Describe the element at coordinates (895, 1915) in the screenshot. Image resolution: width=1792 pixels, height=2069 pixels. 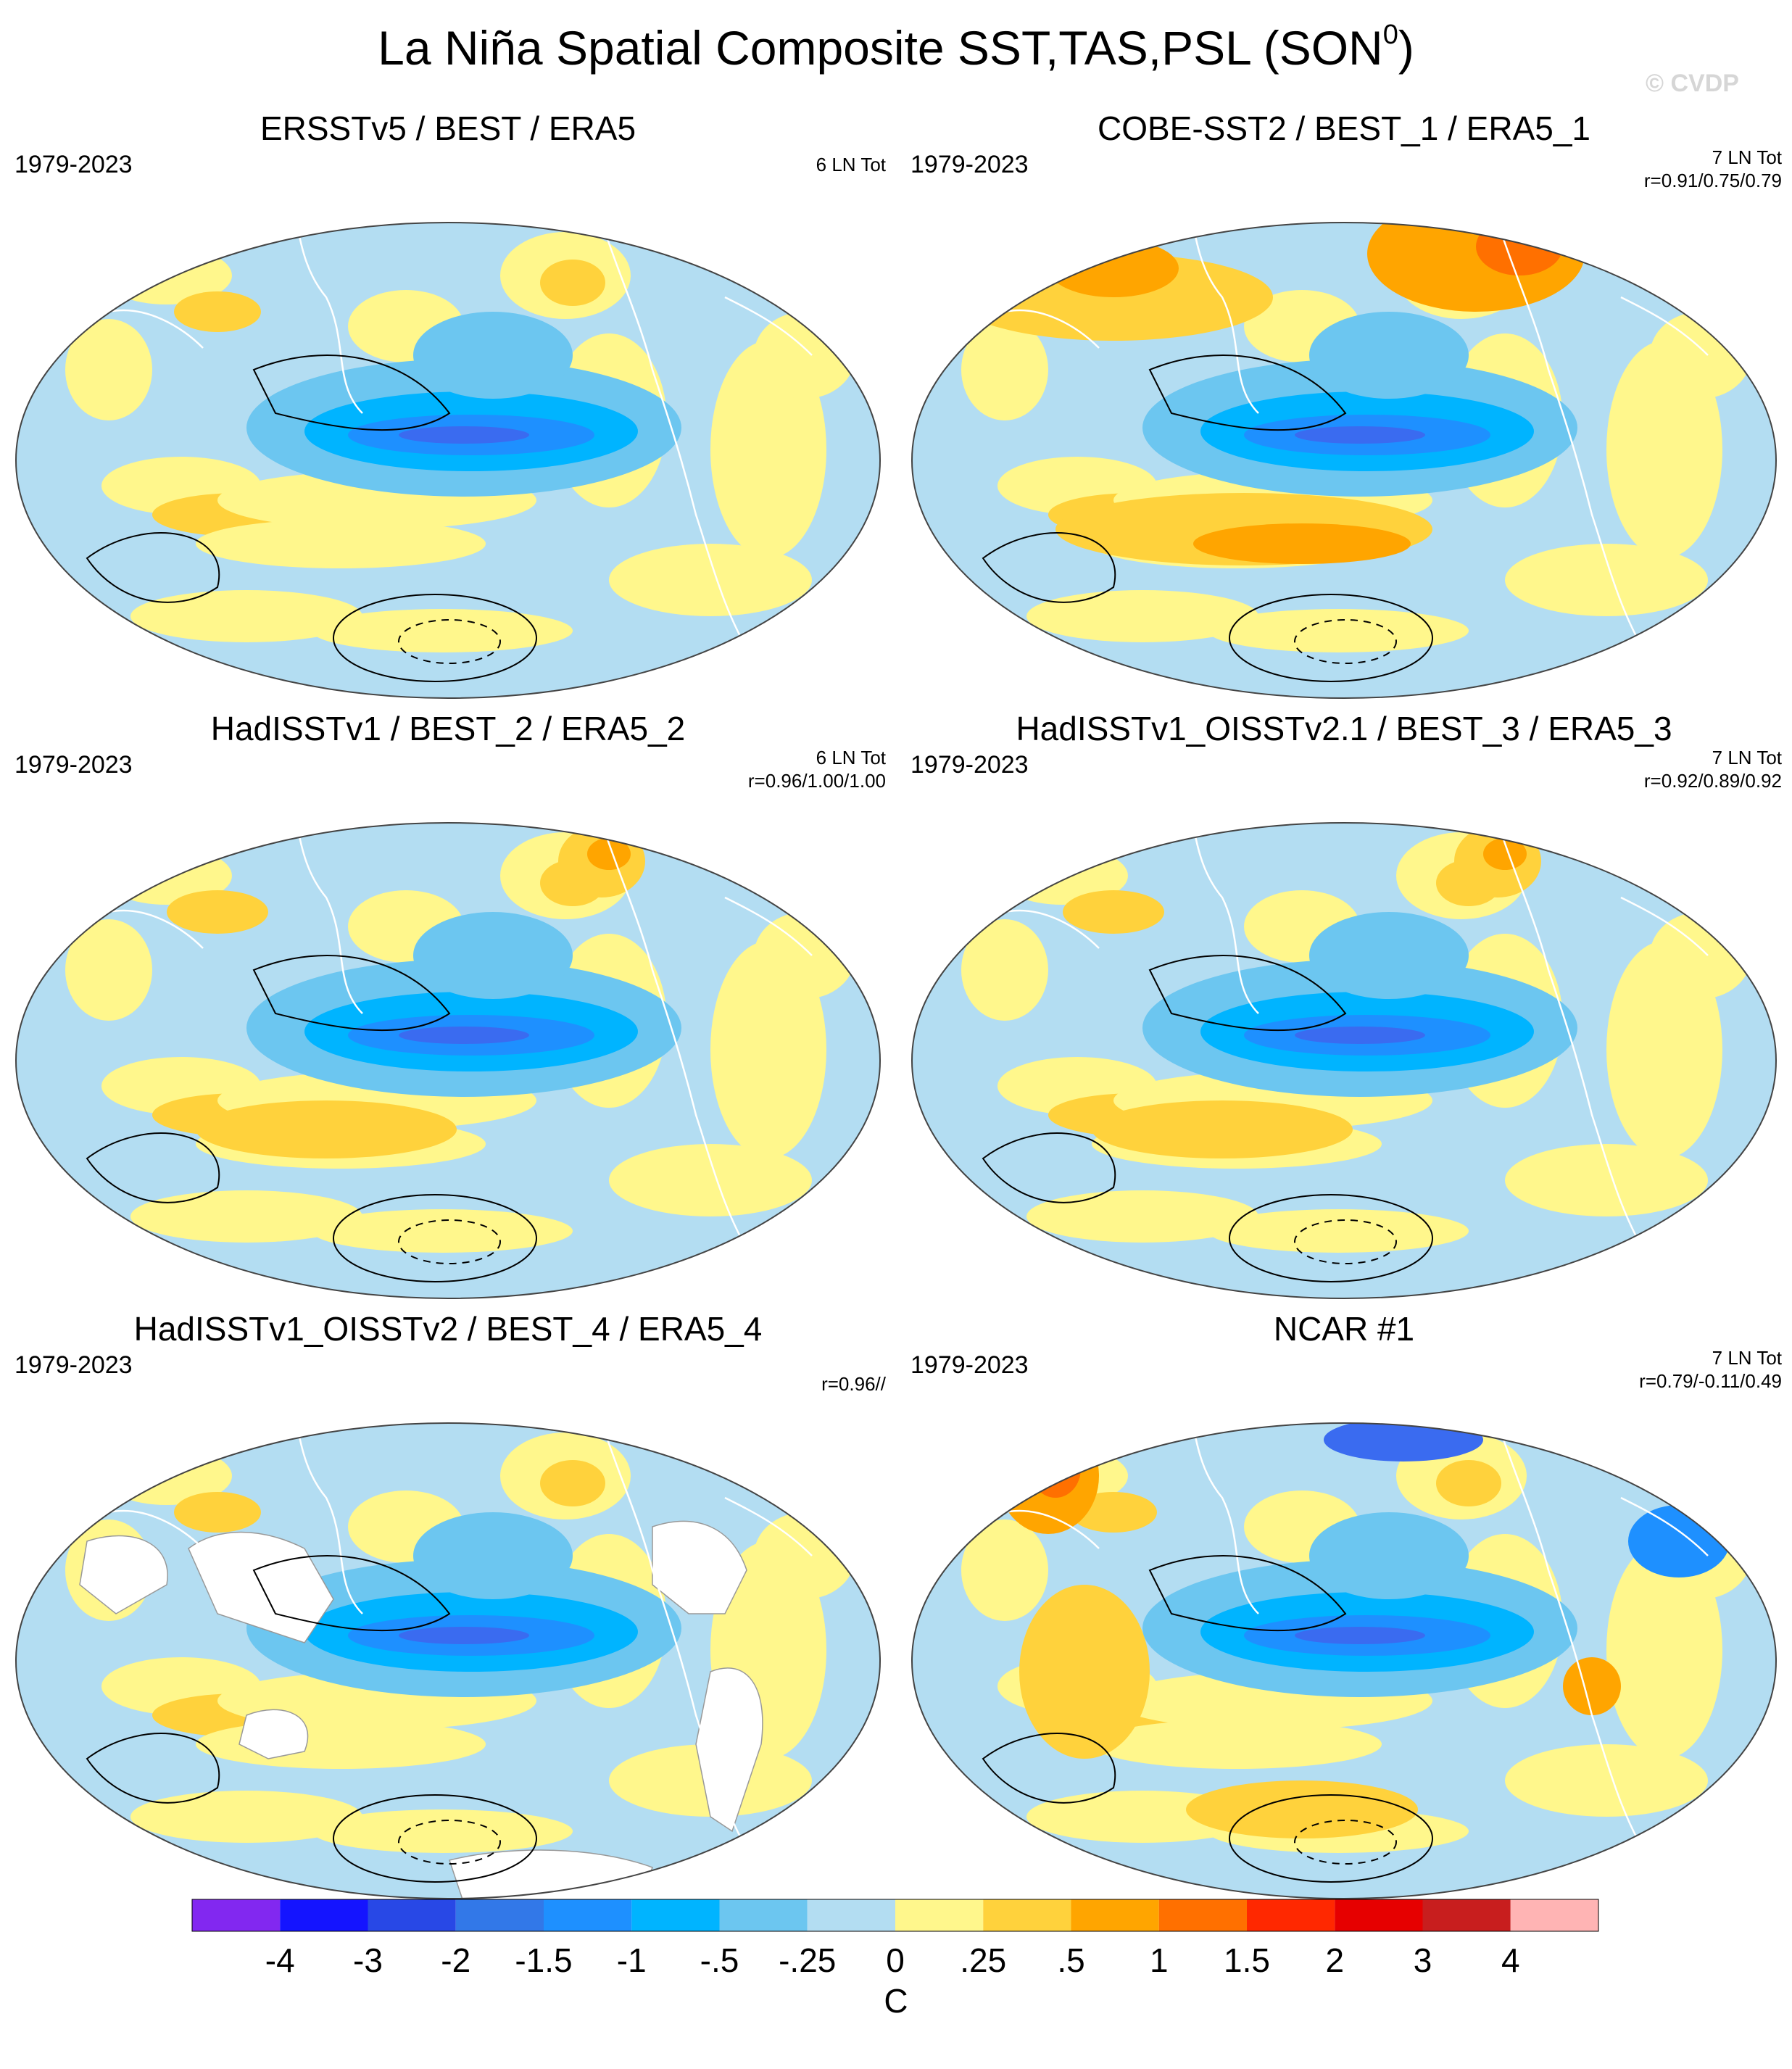
I see `colorbar-frame` at that location.